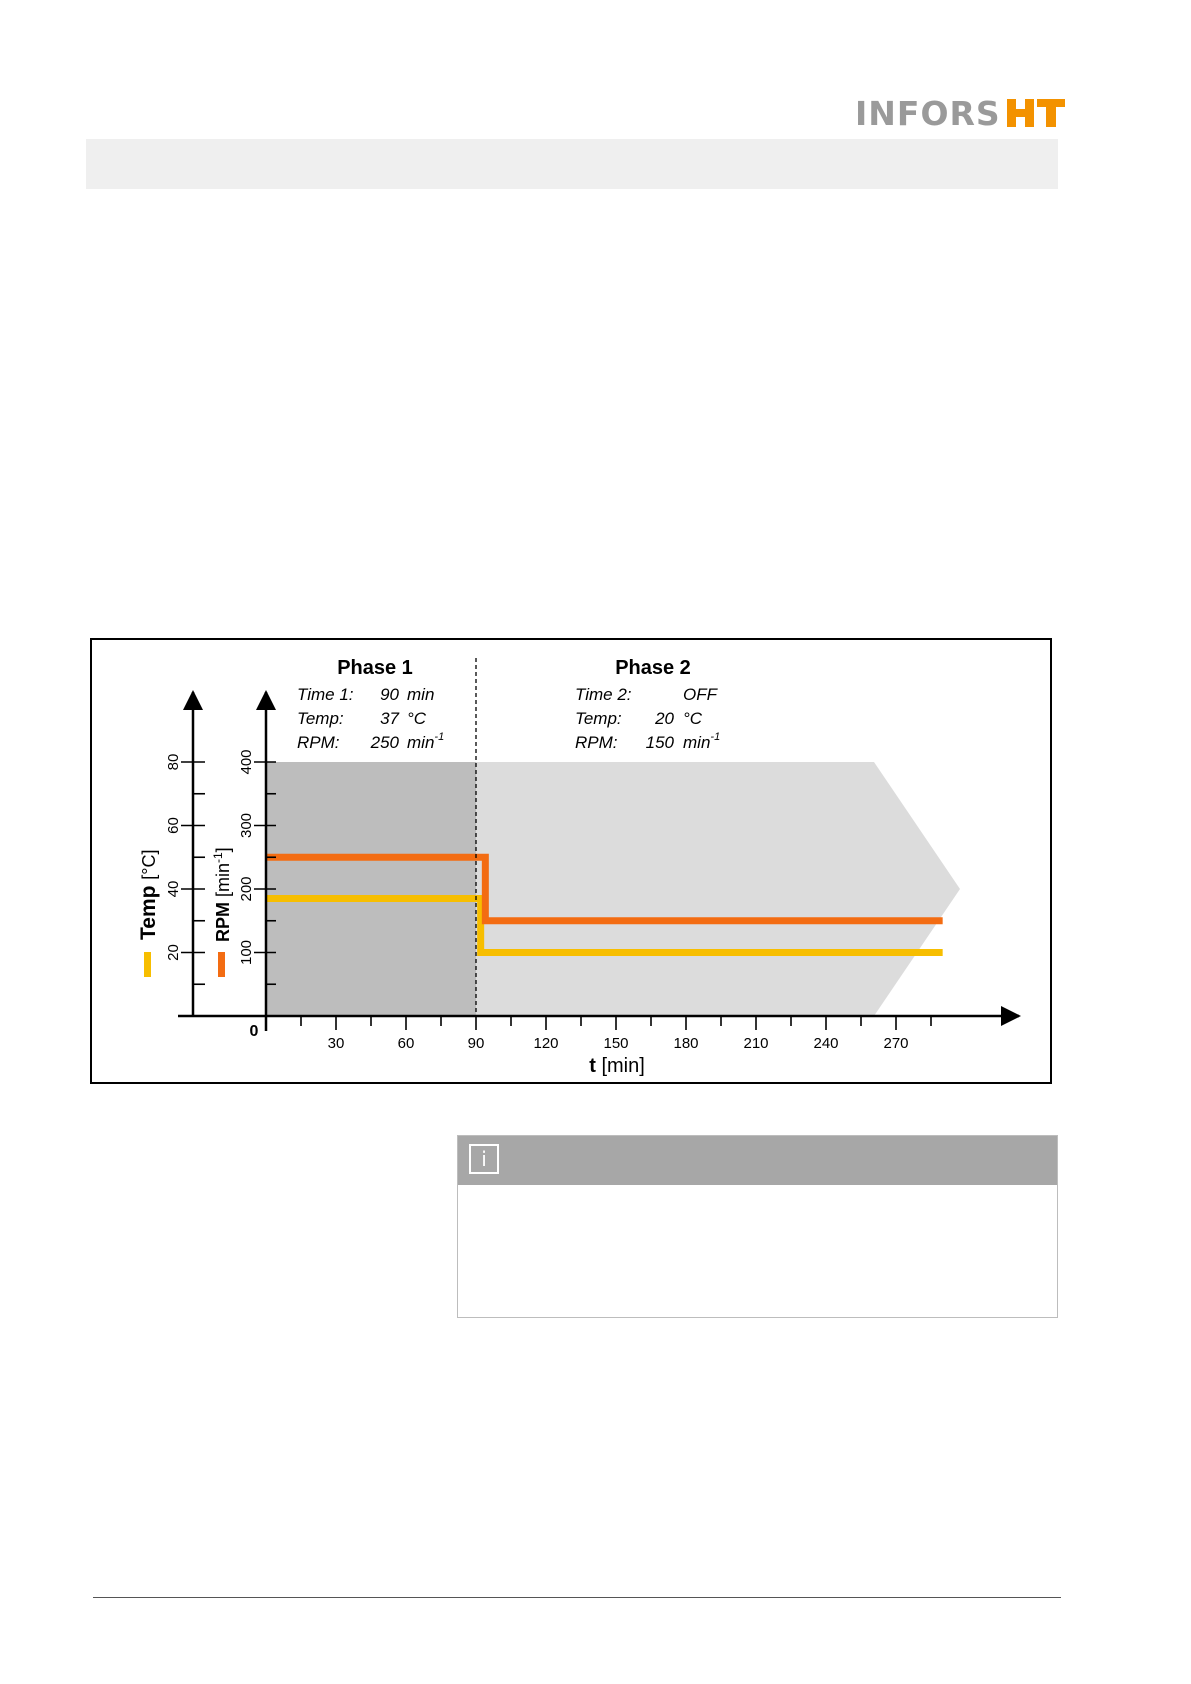  Describe the element at coordinates (693, 718) in the screenshot. I see `phase-2-row-unit: °C` at that location.